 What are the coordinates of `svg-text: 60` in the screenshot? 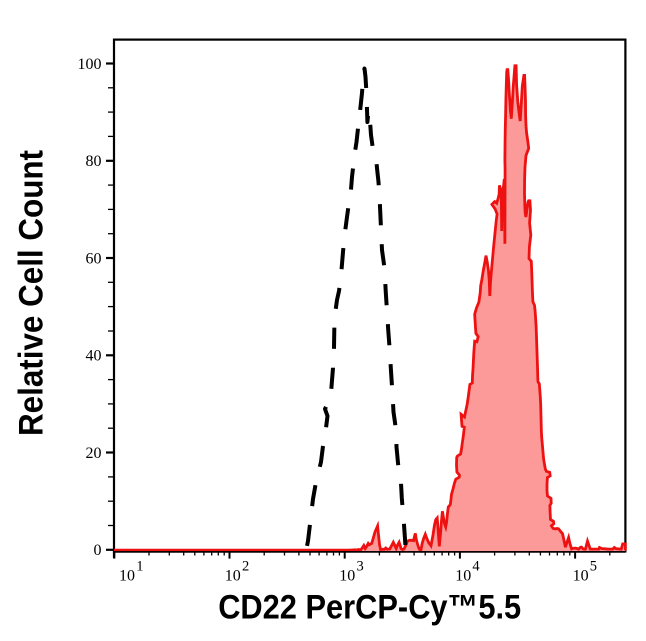 It's located at (94, 258).